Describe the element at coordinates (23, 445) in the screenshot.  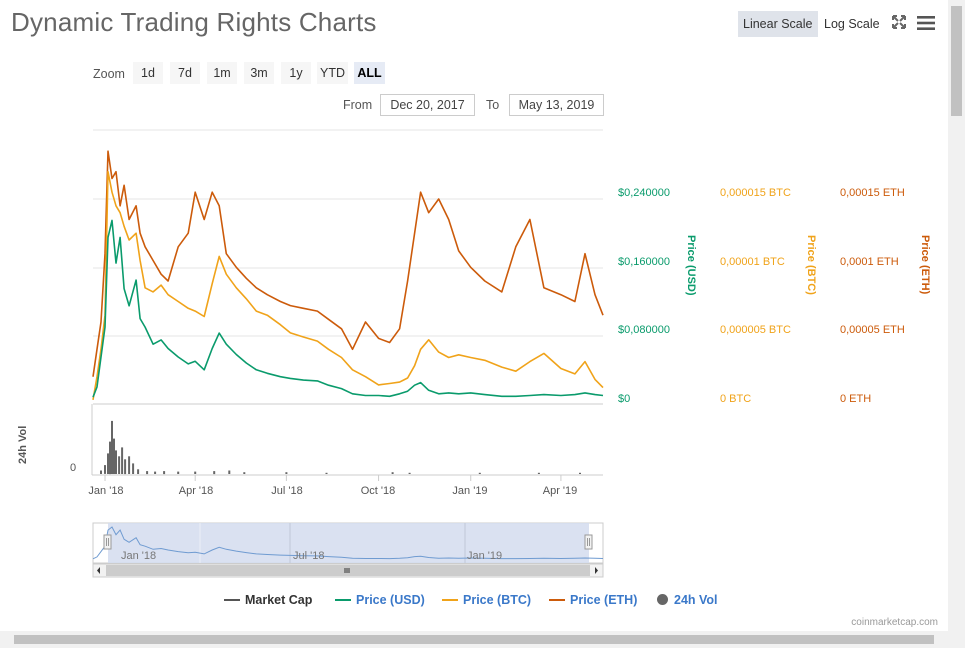
I see `volume-axis-title: 24h Vol` at that location.